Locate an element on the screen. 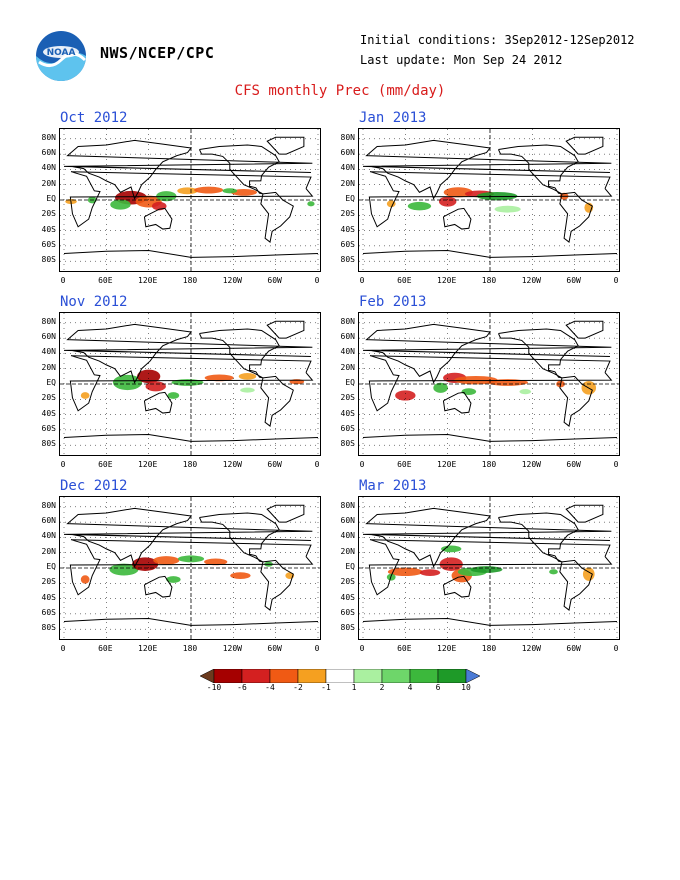 This screenshot has width=680, height=880. panel-title: Oct 2012 is located at coordinates (94, 118).